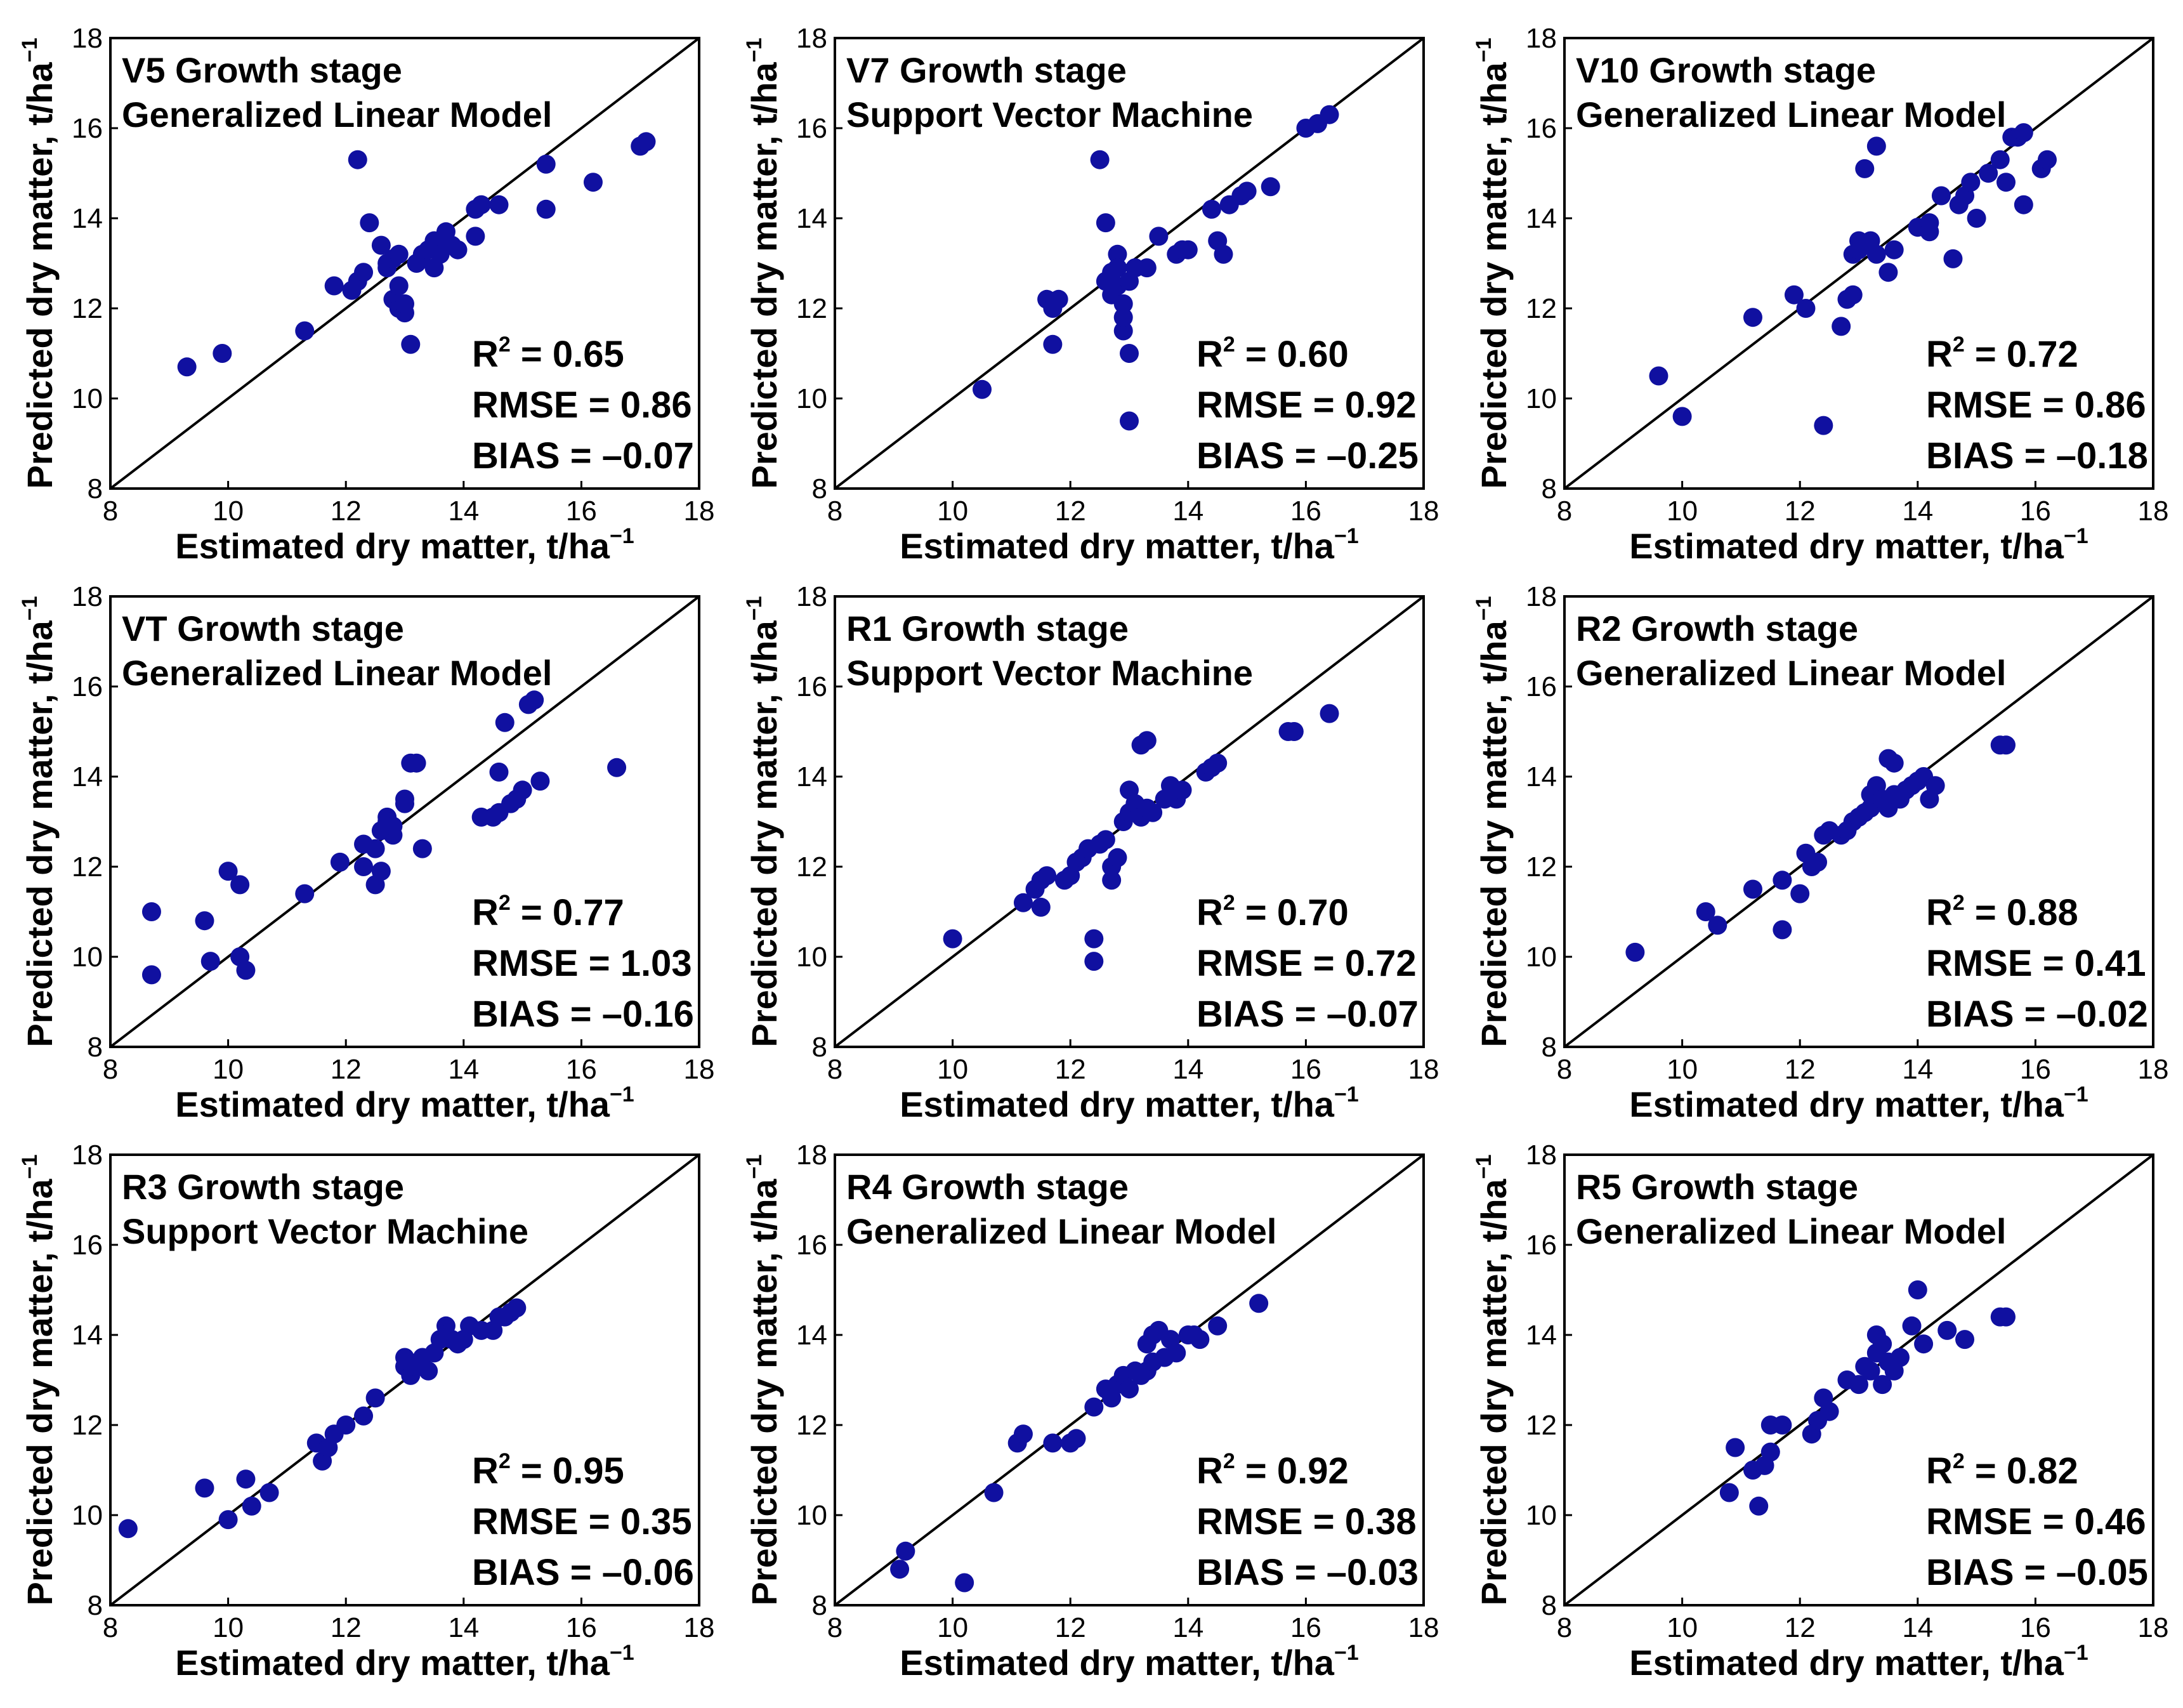 This screenshot has width=2183, height=1708. I want to click on x-tick-label: 10, so click(952, 511).